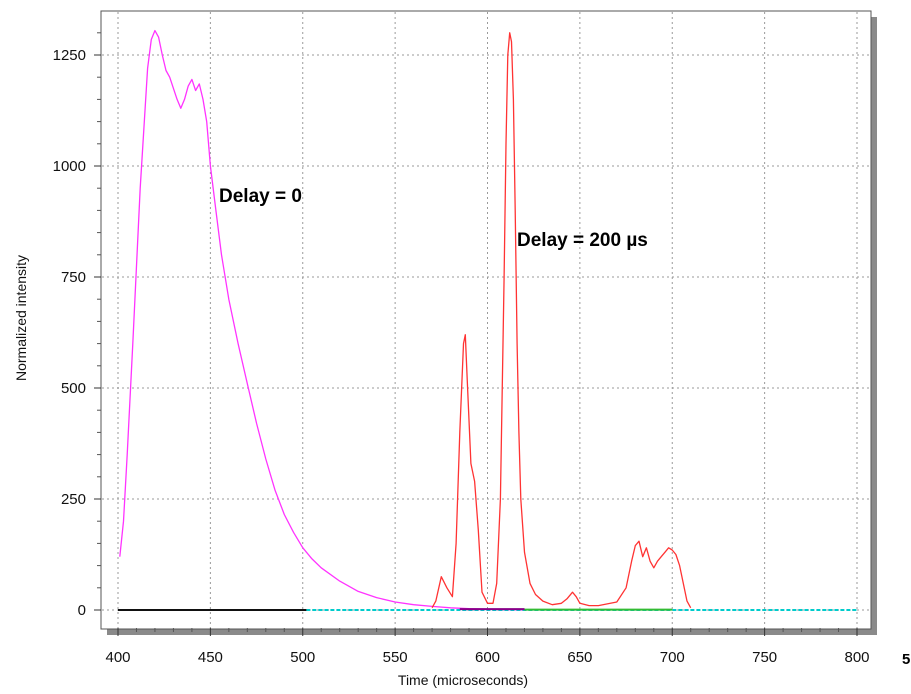 This screenshot has height=694, width=911. Describe the element at coordinates (395, 657) in the screenshot. I see `x-tick-label: 550` at that location.